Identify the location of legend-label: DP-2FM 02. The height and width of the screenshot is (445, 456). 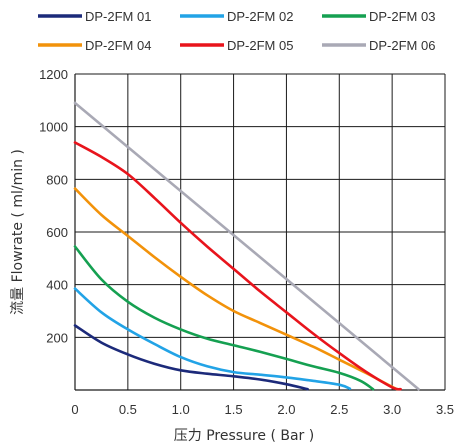
(260, 16).